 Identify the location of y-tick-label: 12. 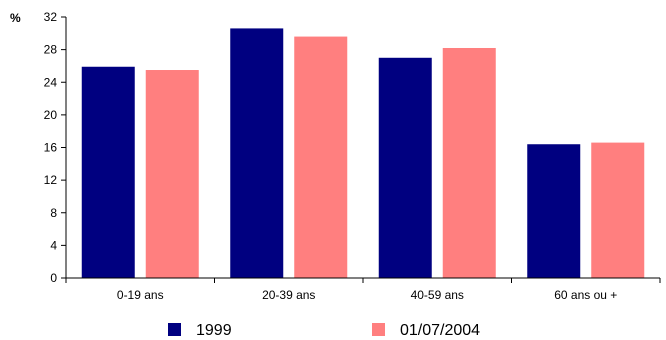
(51, 180).